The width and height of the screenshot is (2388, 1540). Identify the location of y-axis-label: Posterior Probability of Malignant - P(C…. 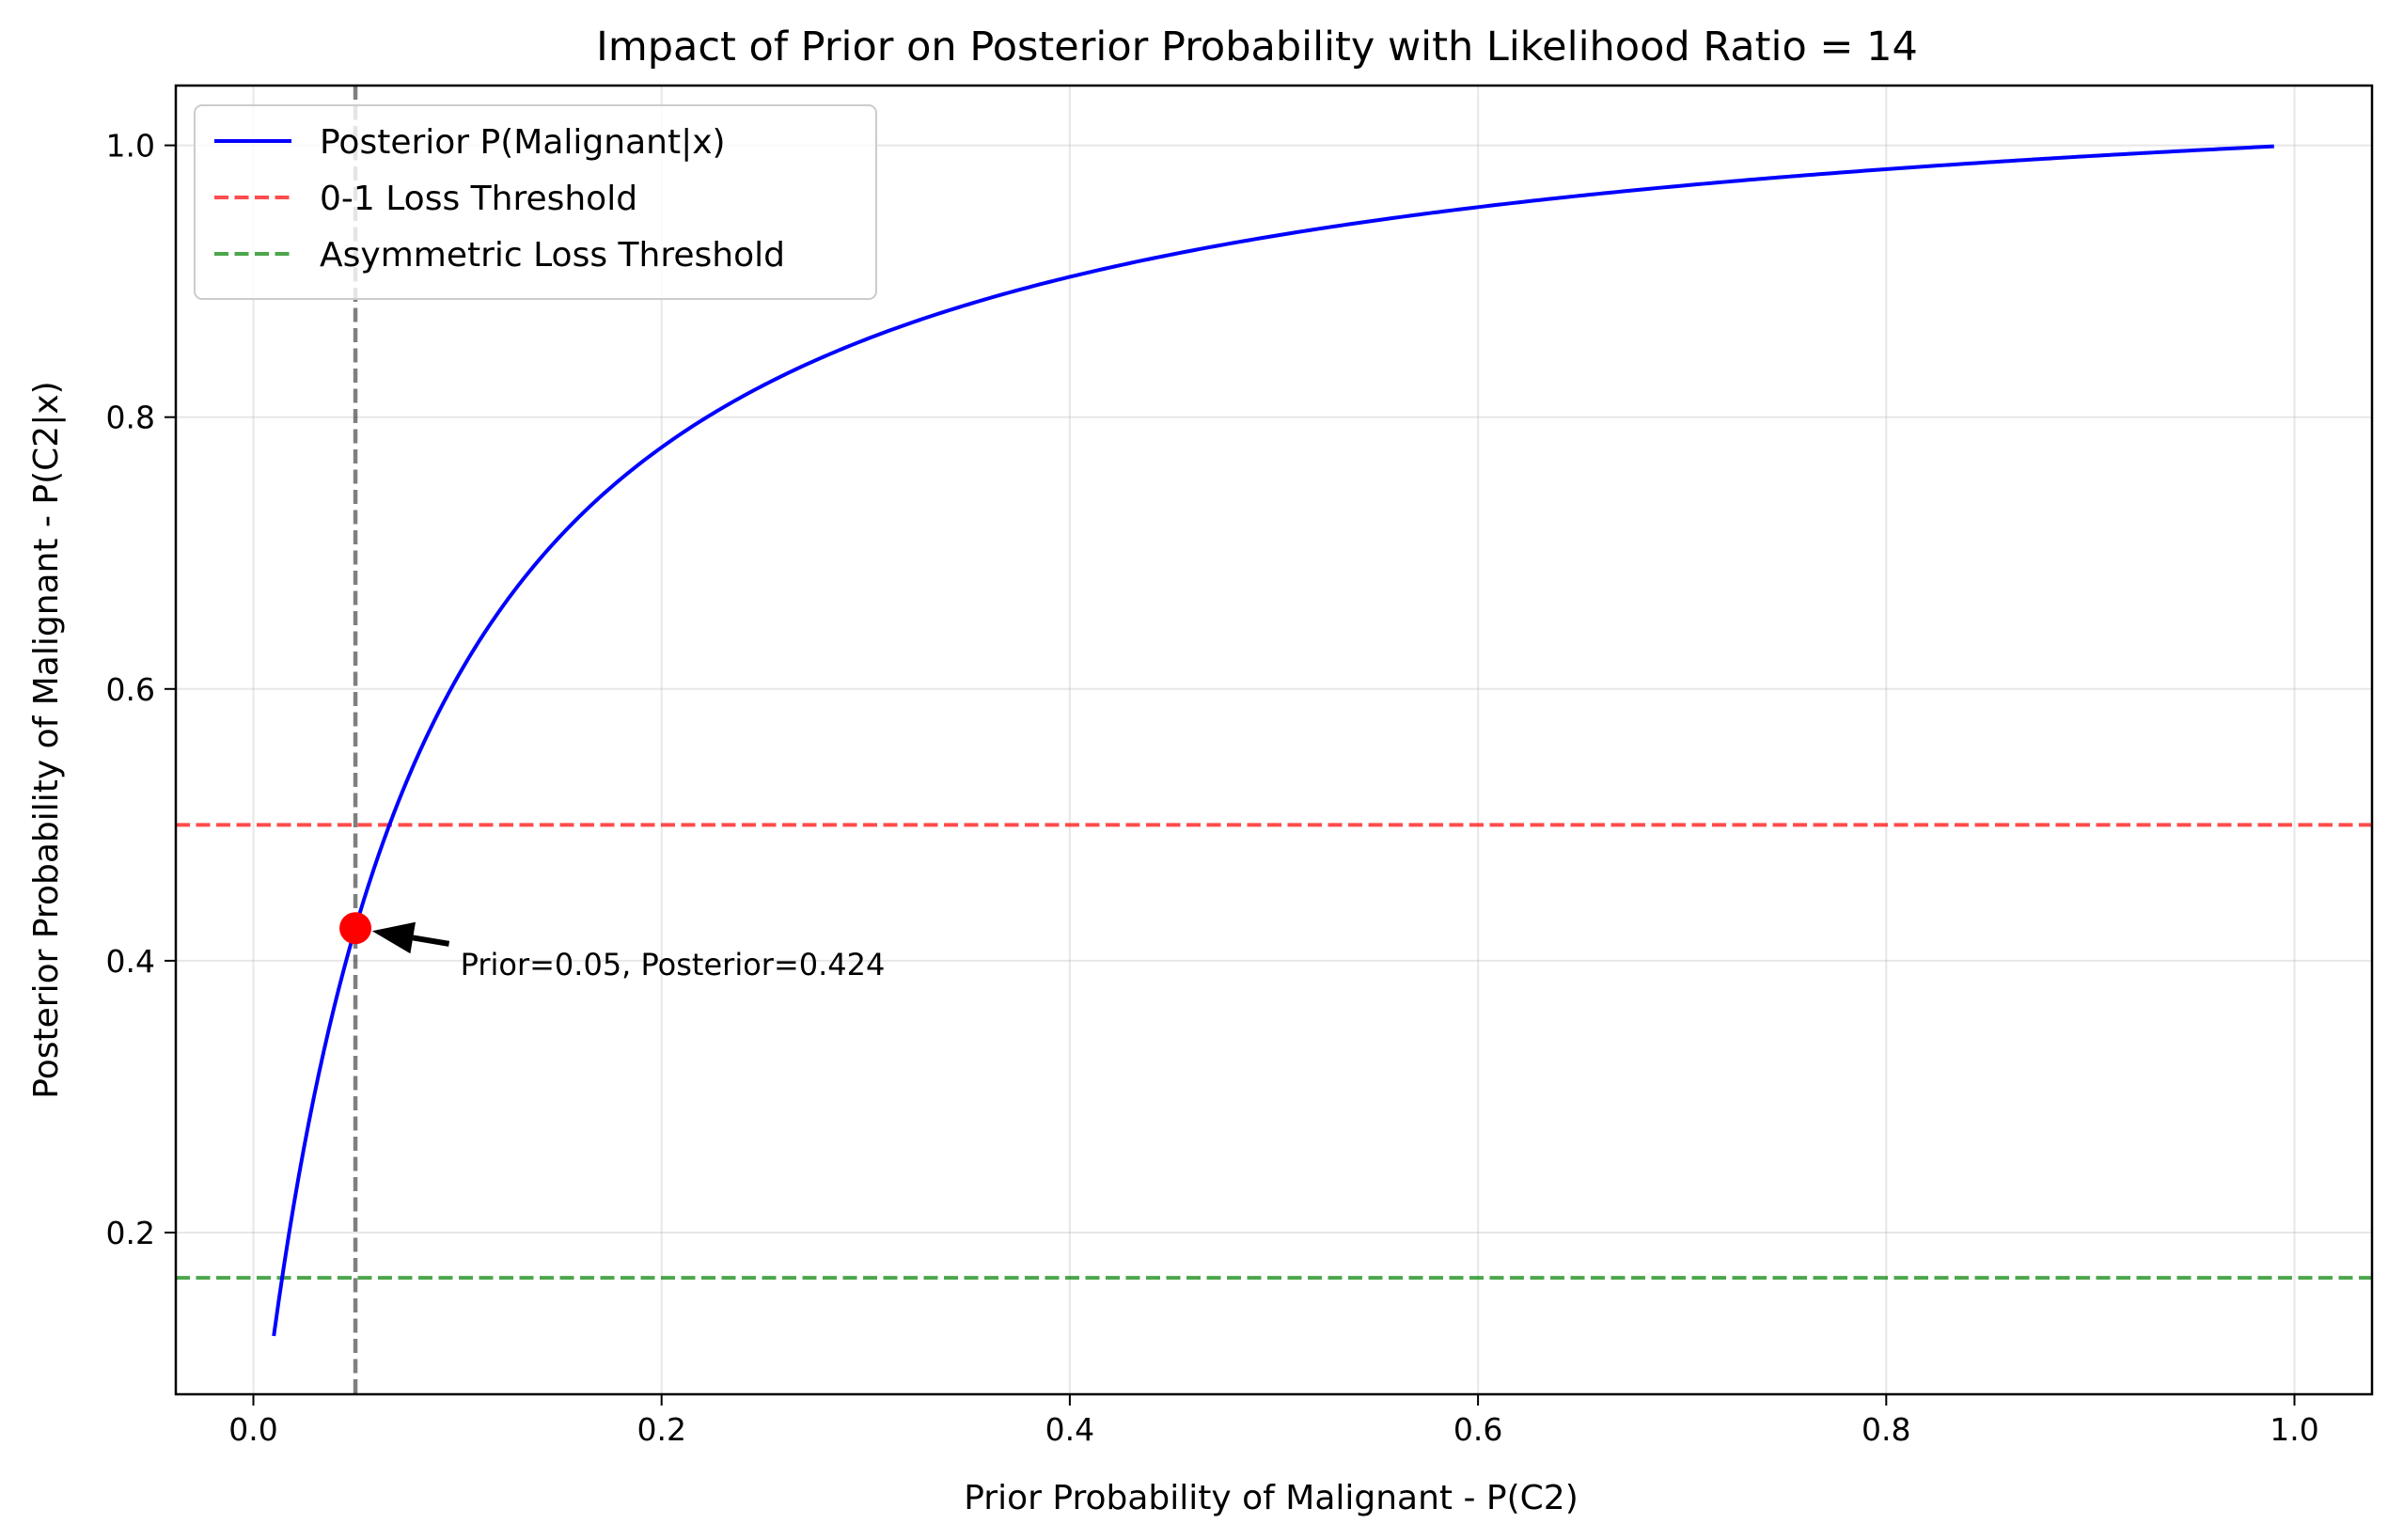
(46, 739).